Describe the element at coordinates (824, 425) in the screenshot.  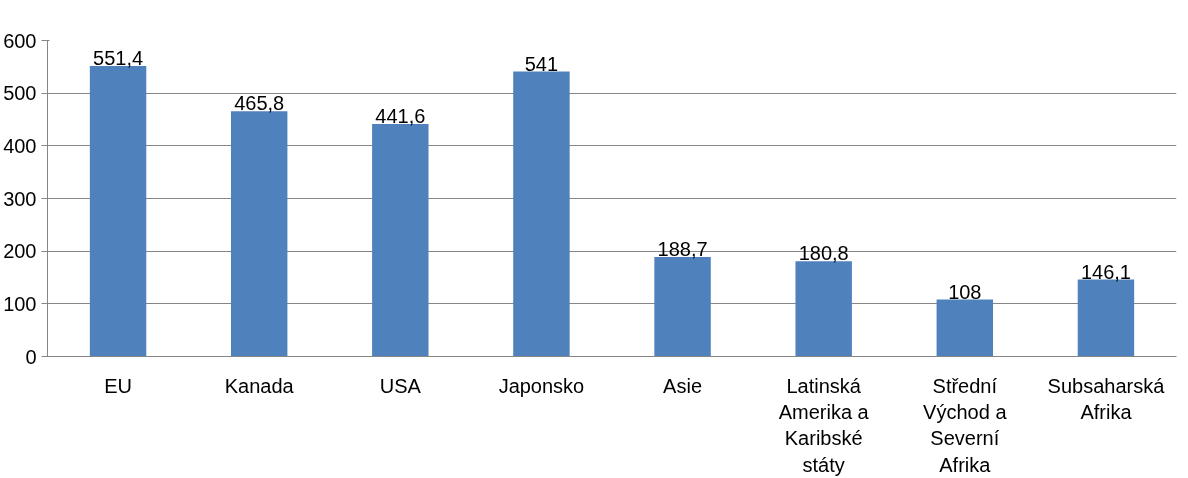
I see `x-tick-label: Latinská Amerika a Karibské státy` at that location.